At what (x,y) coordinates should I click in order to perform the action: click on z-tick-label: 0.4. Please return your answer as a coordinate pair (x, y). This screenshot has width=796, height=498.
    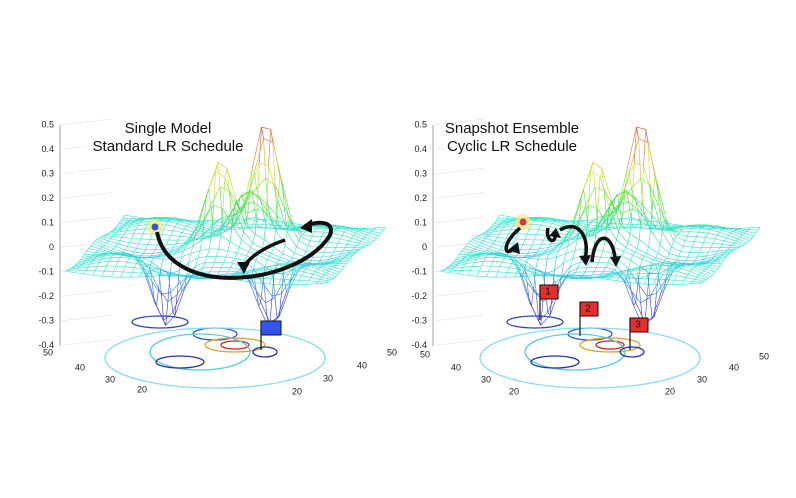
    Looking at the image, I should click on (420, 149).